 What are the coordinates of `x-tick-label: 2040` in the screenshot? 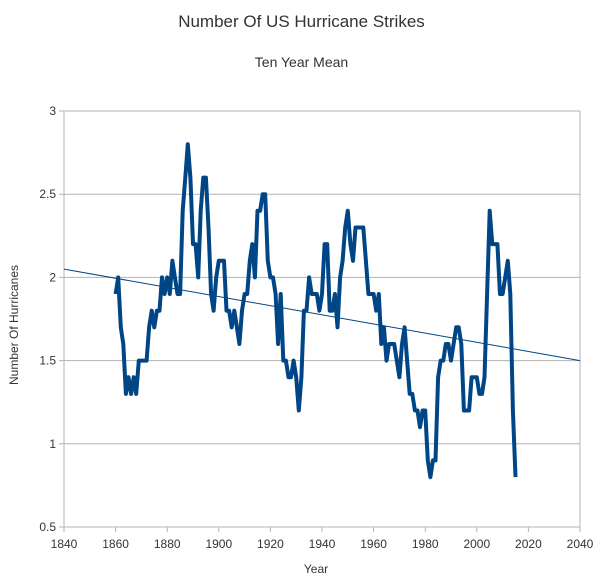 It's located at (580, 544).